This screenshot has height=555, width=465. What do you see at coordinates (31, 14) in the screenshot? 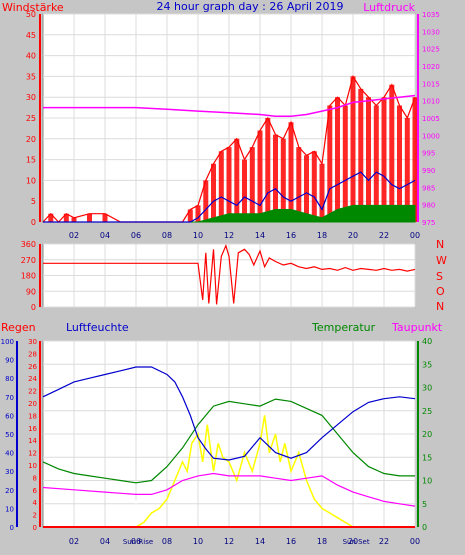
I see `wind-y-tick-label: 50` at bounding box center [31, 14].